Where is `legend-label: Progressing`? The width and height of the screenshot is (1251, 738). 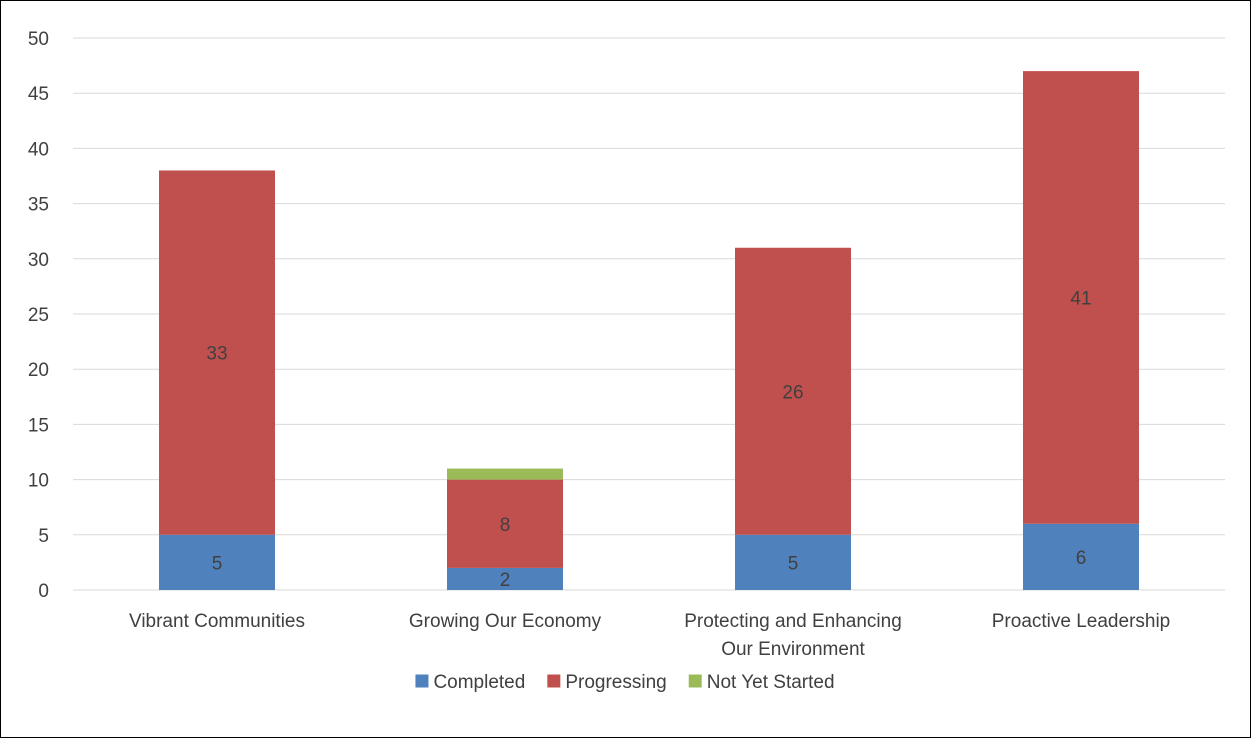 legend-label: Progressing is located at coordinates (615, 682).